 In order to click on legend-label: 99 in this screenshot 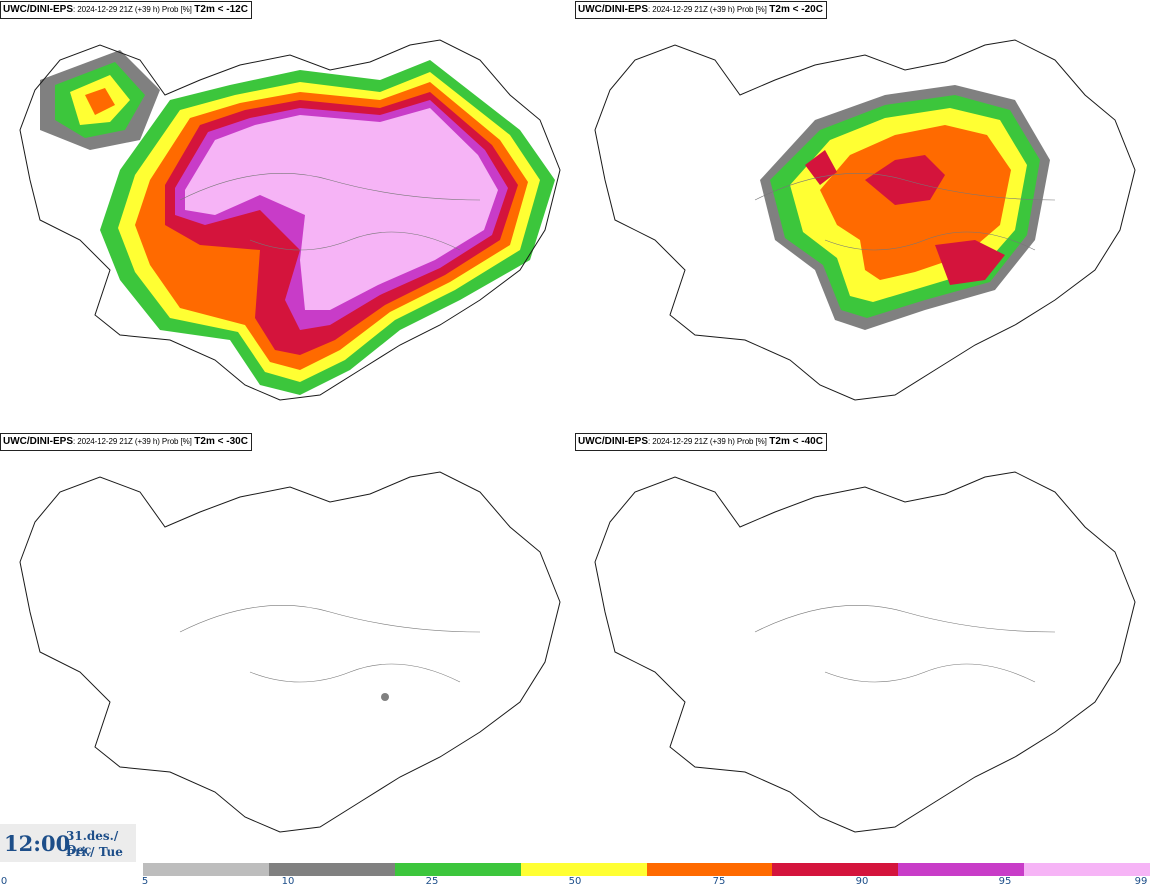, I will do `click(1141, 881)`.